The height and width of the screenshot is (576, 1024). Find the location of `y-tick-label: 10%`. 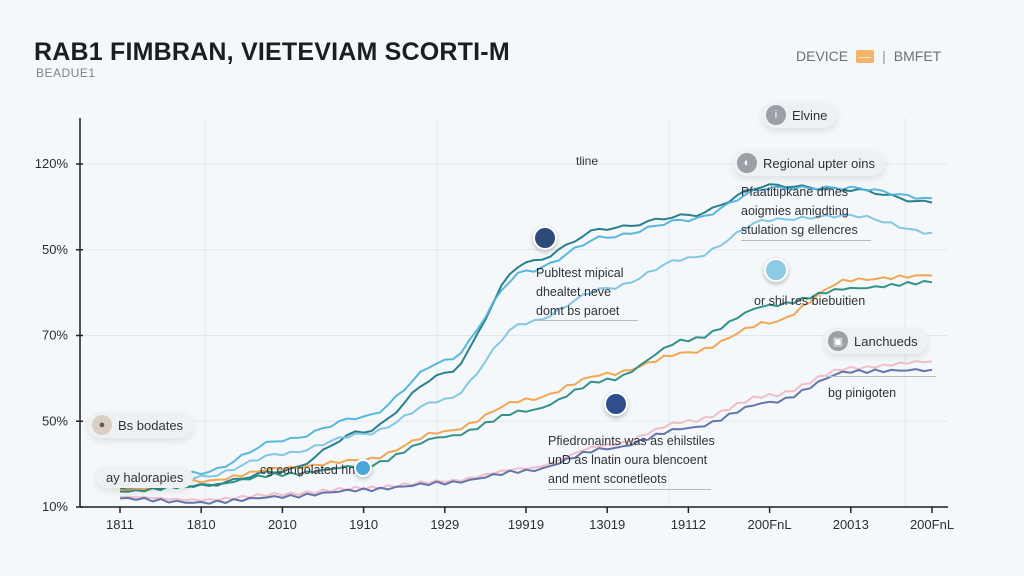

y-tick-label: 10% is located at coordinates (55, 506).